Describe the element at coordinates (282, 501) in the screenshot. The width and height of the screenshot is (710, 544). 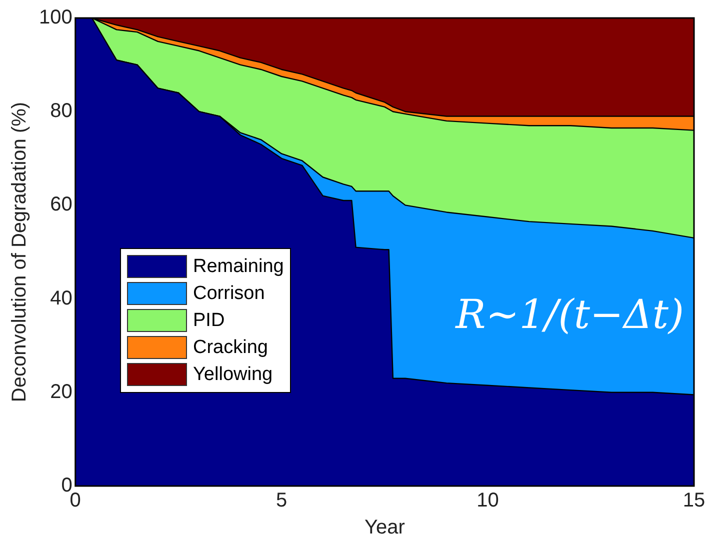
I see `x-tick-label: 5` at that location.